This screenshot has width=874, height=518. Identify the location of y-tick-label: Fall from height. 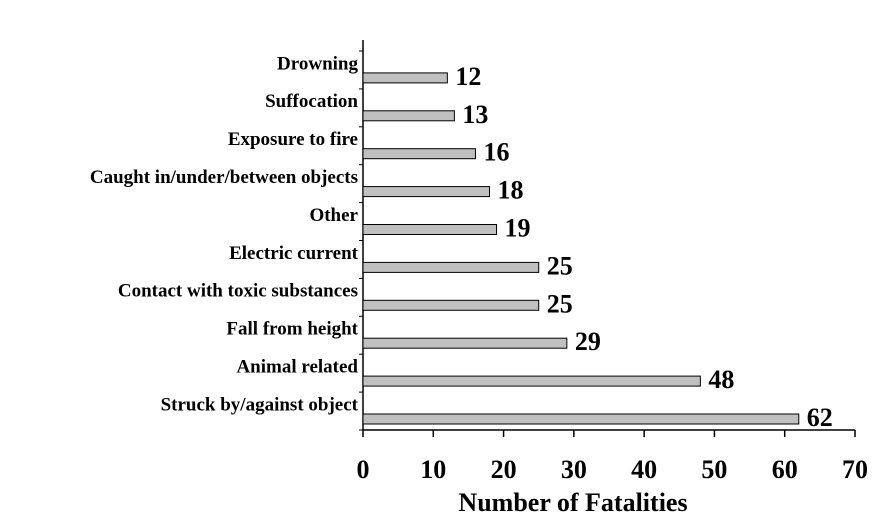
(292, 329).